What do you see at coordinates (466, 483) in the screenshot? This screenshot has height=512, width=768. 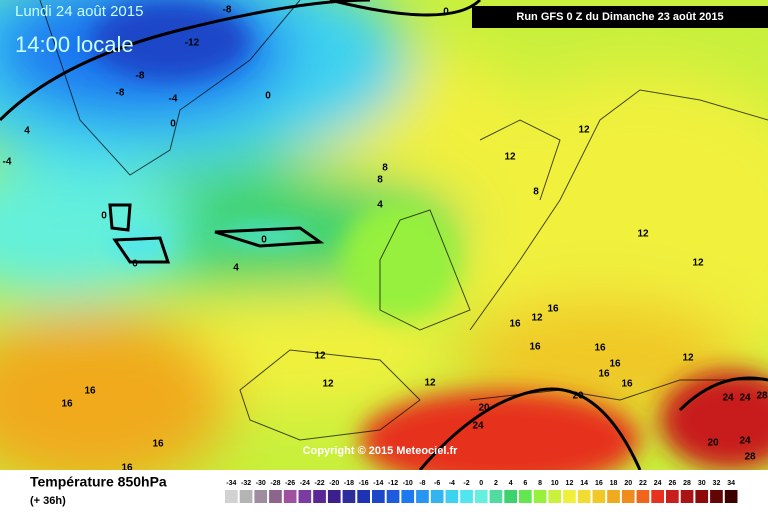 I see `legend-label: -2` at bounding box center [466, 483].